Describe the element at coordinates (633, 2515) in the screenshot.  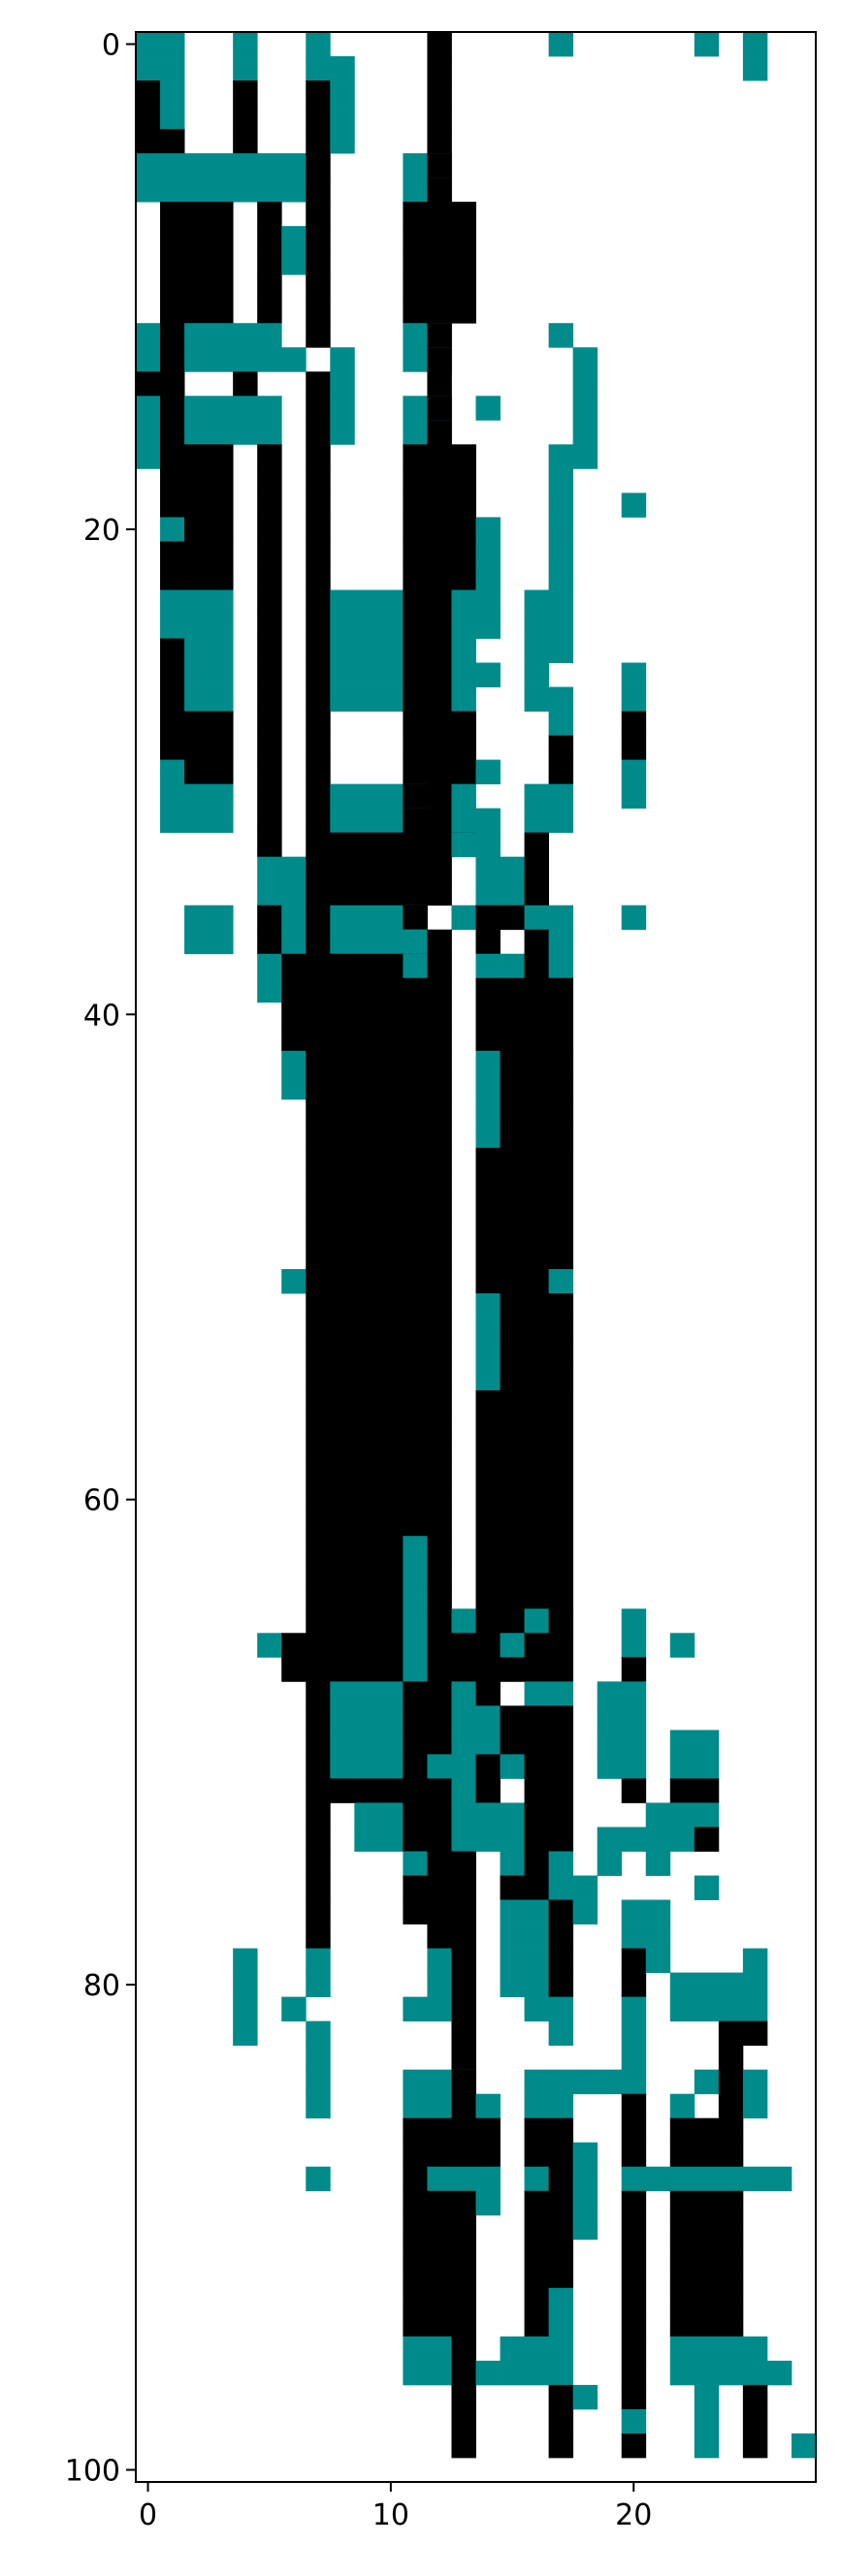
I see `x-tick-label: 20` at that location.